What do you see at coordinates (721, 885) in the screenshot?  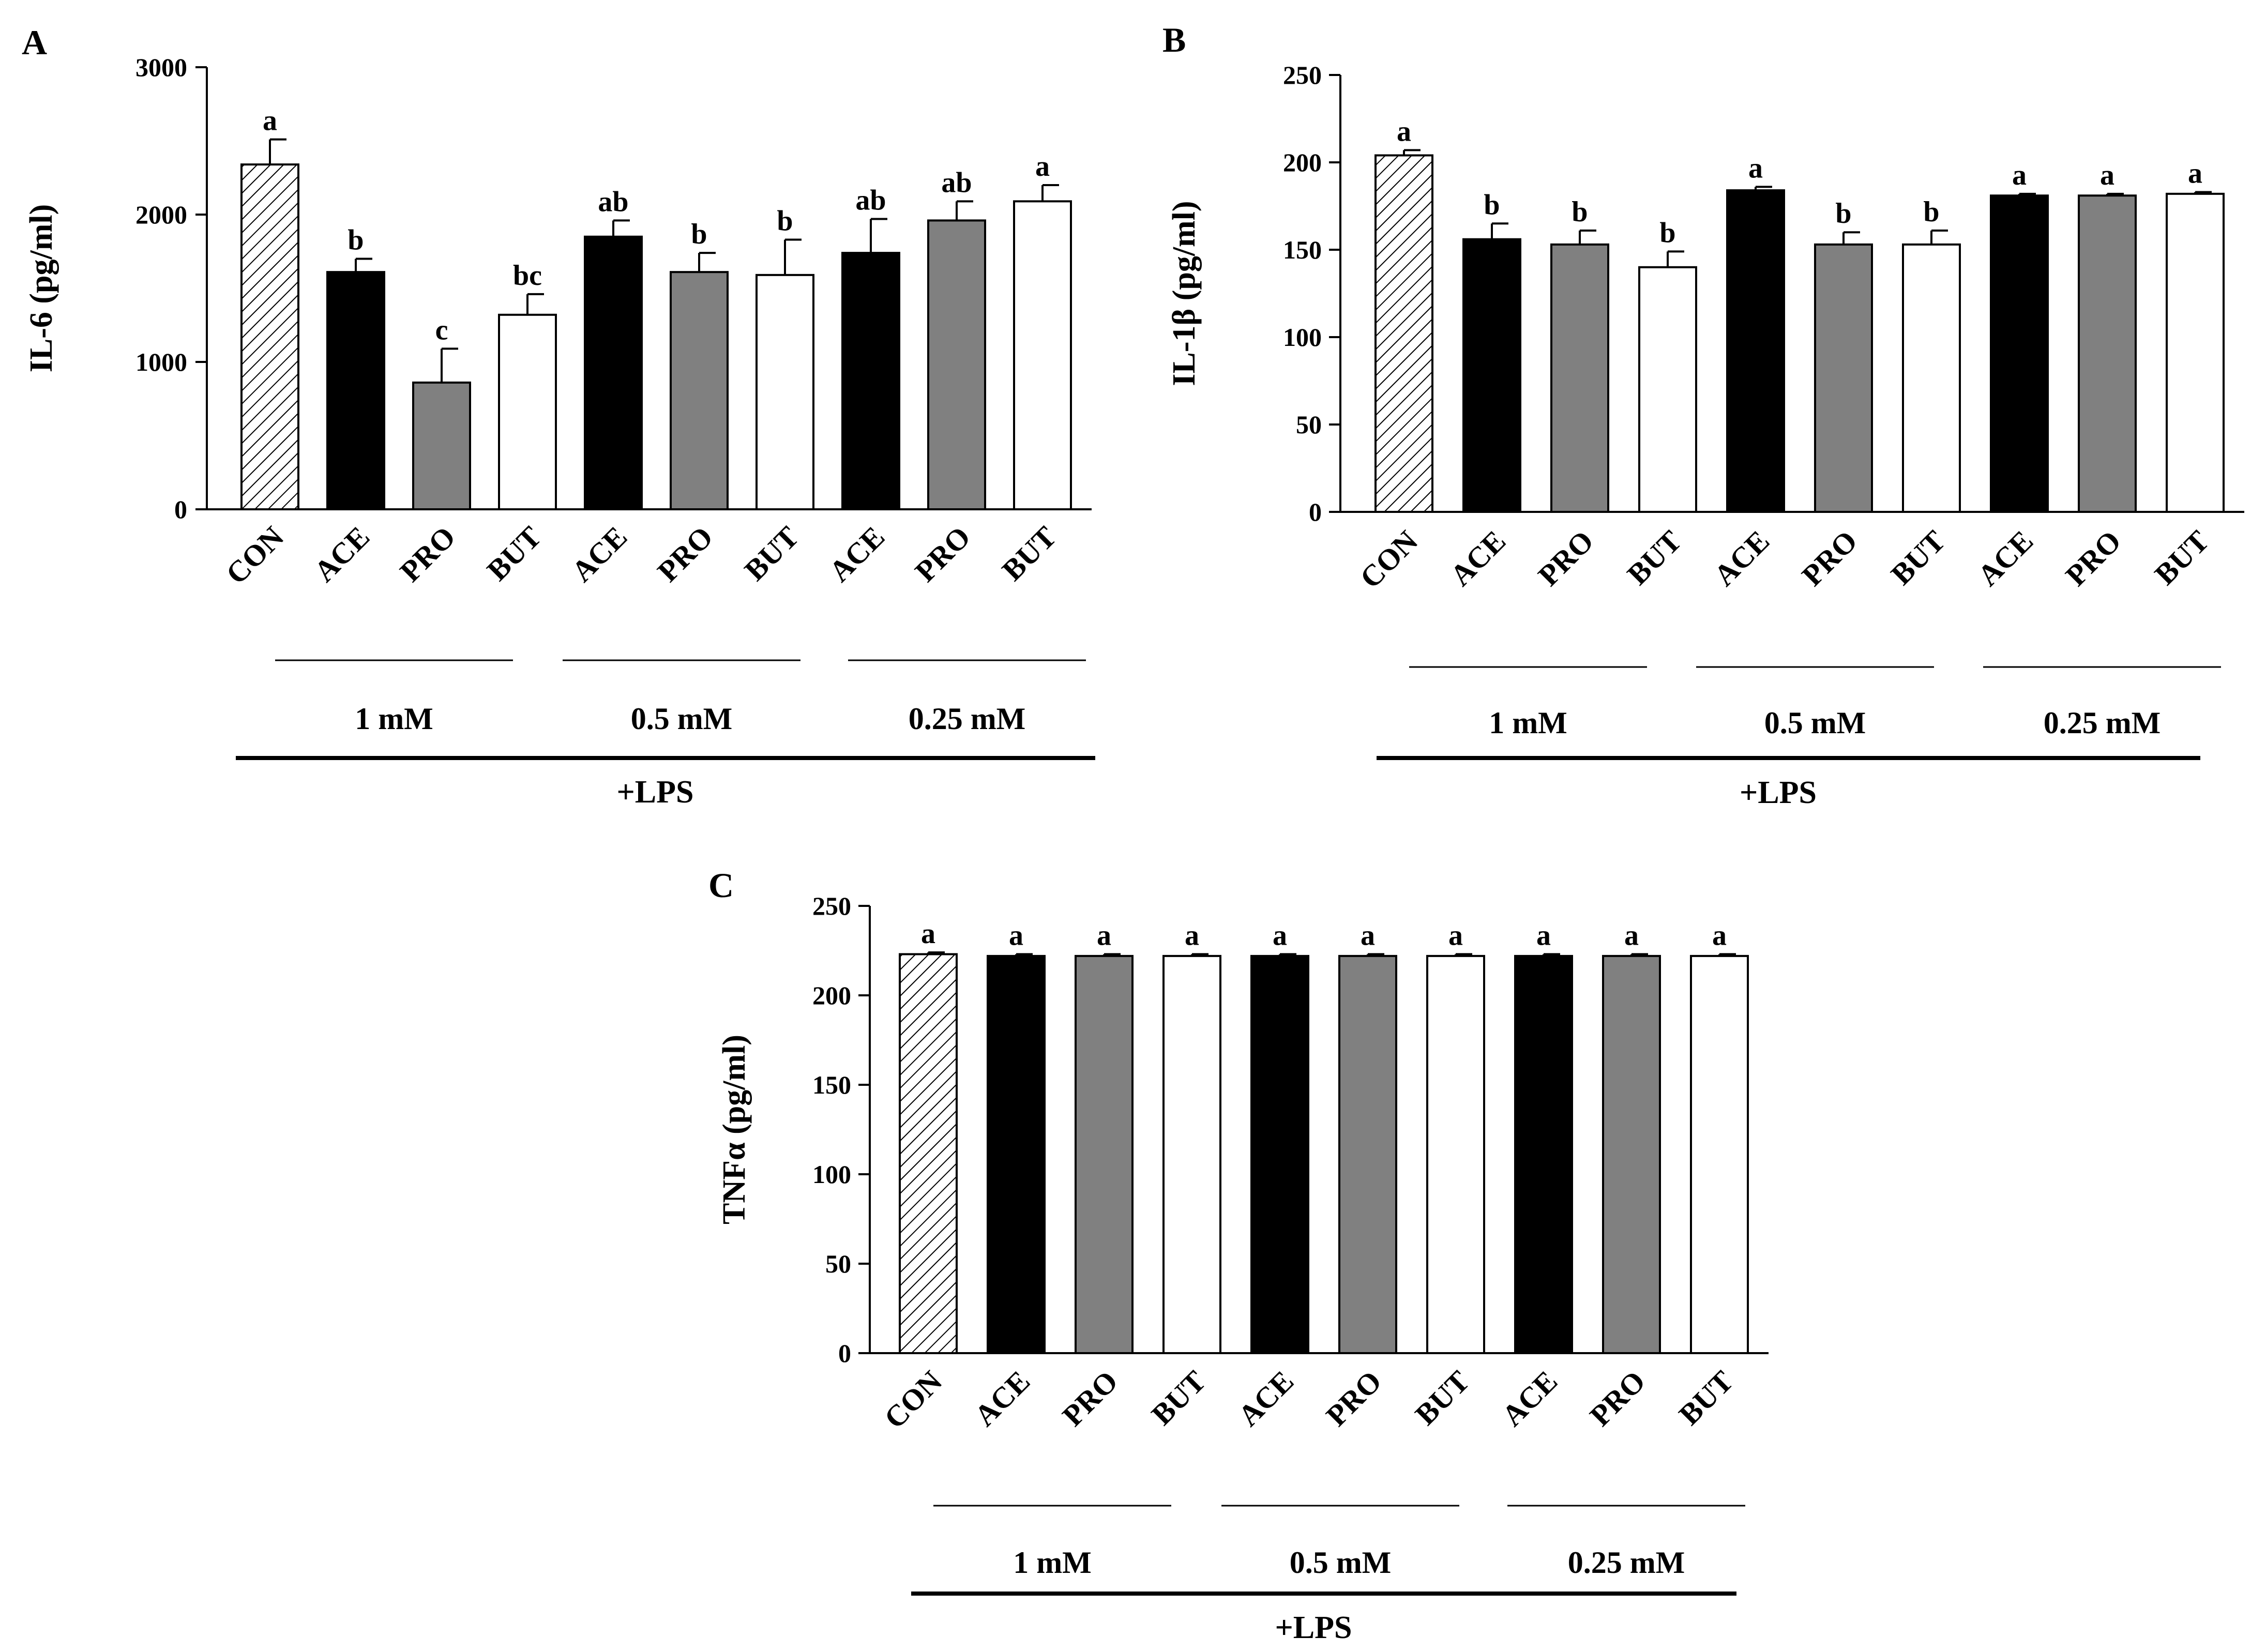 I see `panel-letter: C` at bounding box center [721, 885].